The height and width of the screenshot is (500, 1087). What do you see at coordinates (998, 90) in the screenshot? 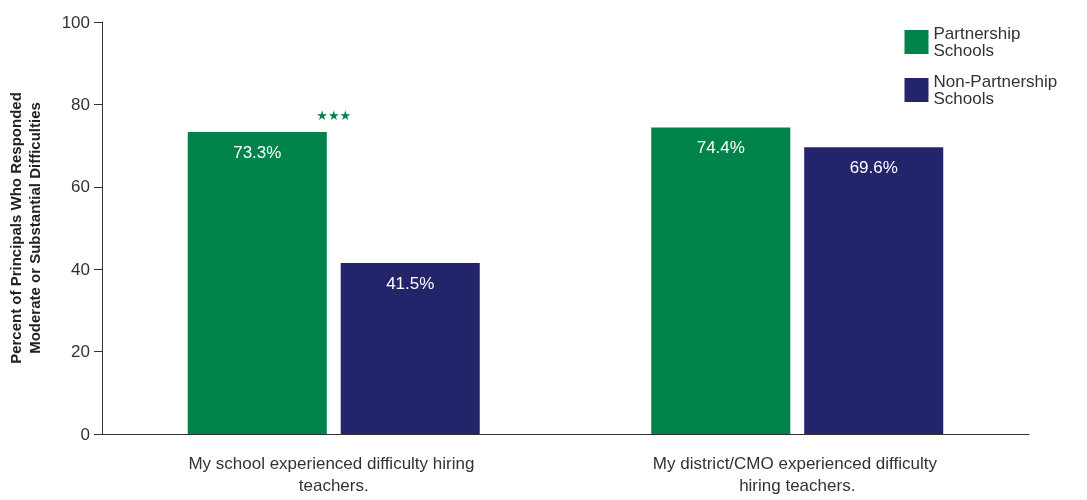
I see `legend-label: Non-Partnership Schools` at bounding box center [998, 90].